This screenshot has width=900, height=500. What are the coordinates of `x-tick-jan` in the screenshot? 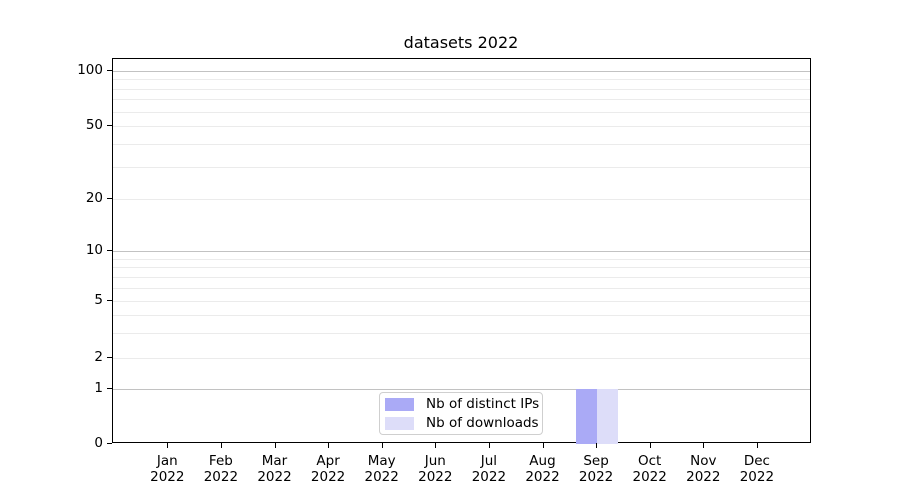 It's located at (168, 445).